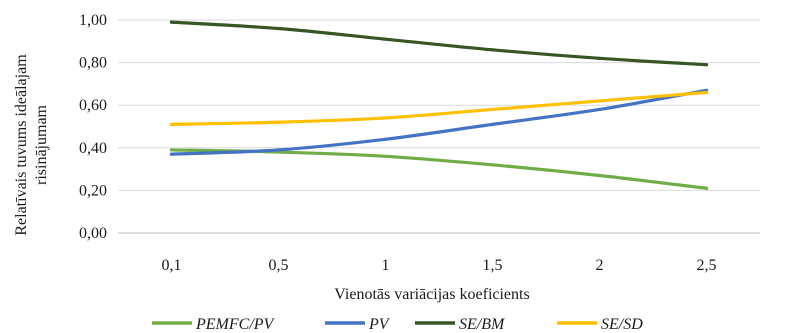  What do you see at coordinates (439, 43) in the screenshot?
I see `series-line-se-bm` at bounding box center [439, 43].